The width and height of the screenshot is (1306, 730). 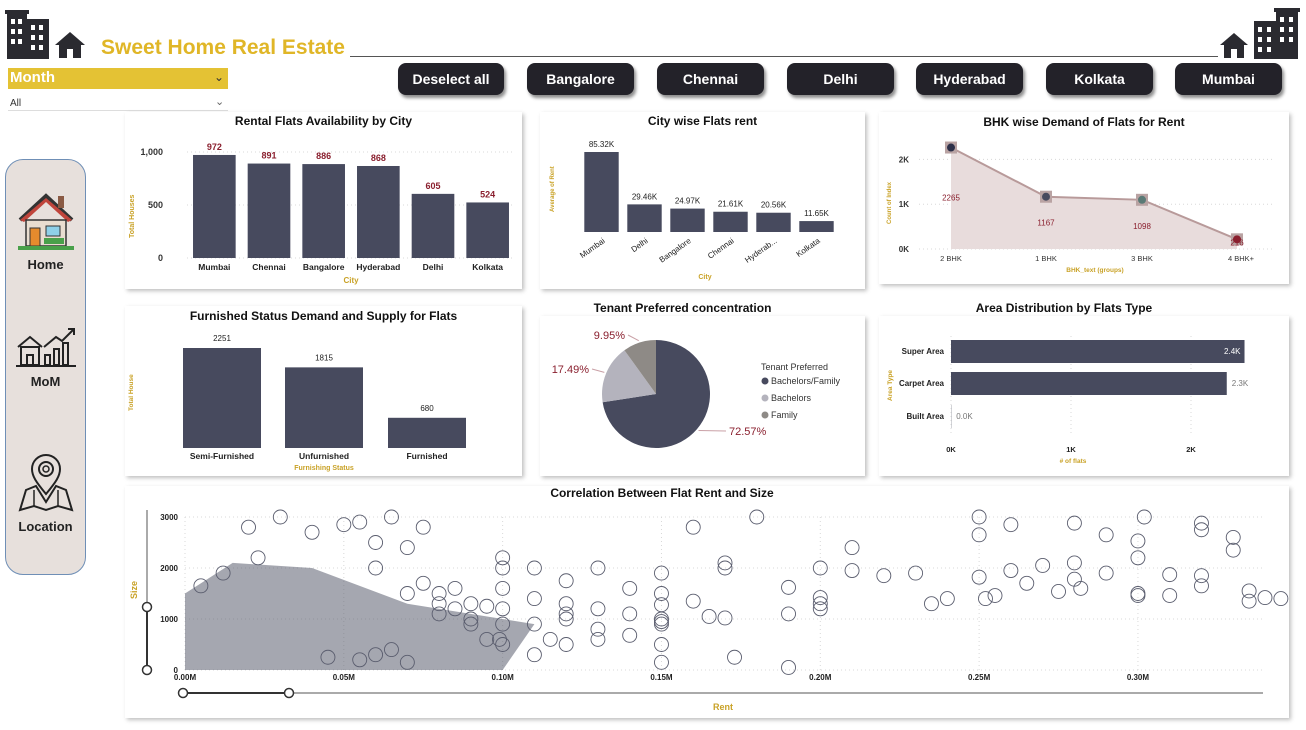 What do you see at coordinates (269, 267) in the screenshot?
I see `x-tick-label: Chennai` at bounding box center [269, 267].